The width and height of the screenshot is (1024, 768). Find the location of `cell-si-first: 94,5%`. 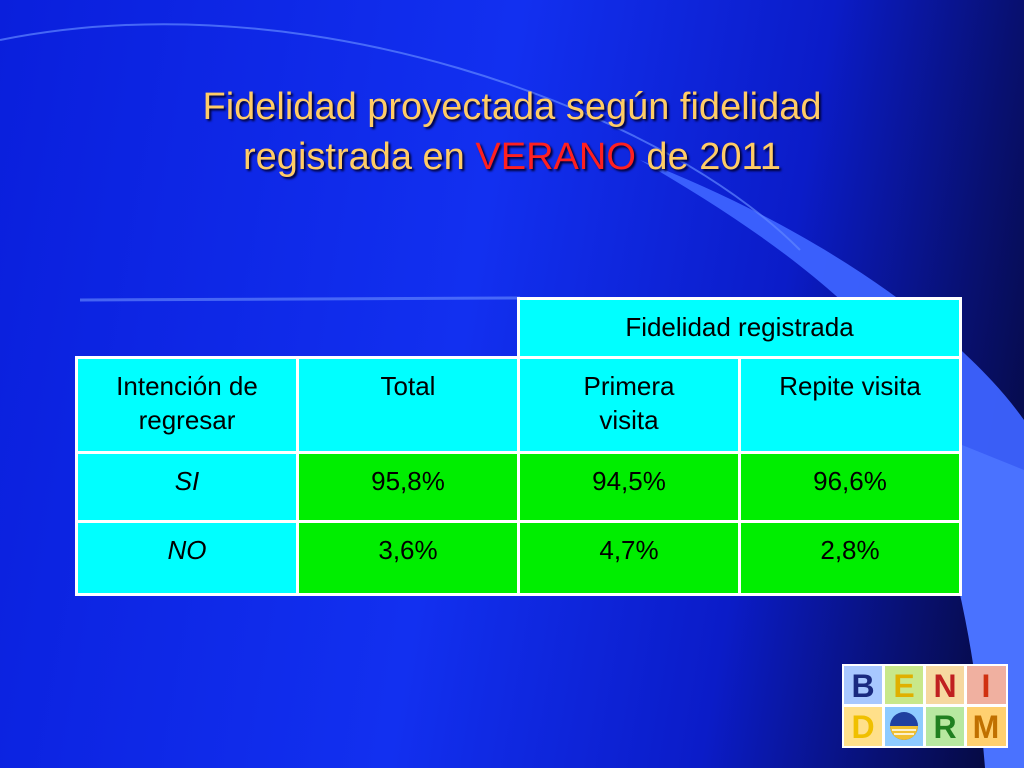

cell-si-first: 94,5% is located at coordinates (629, 487).